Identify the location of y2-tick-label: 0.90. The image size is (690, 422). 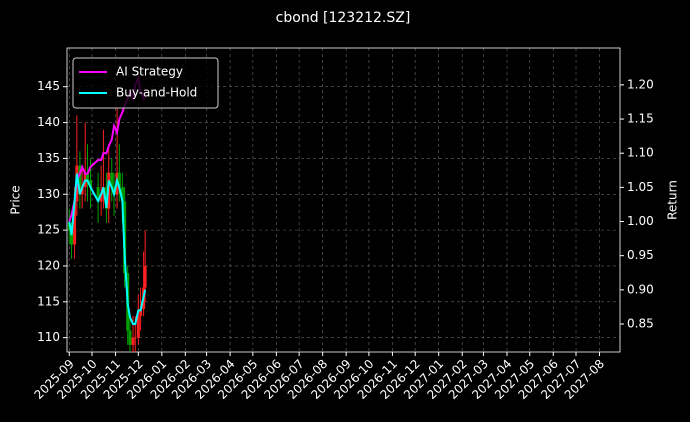
(640, 289).